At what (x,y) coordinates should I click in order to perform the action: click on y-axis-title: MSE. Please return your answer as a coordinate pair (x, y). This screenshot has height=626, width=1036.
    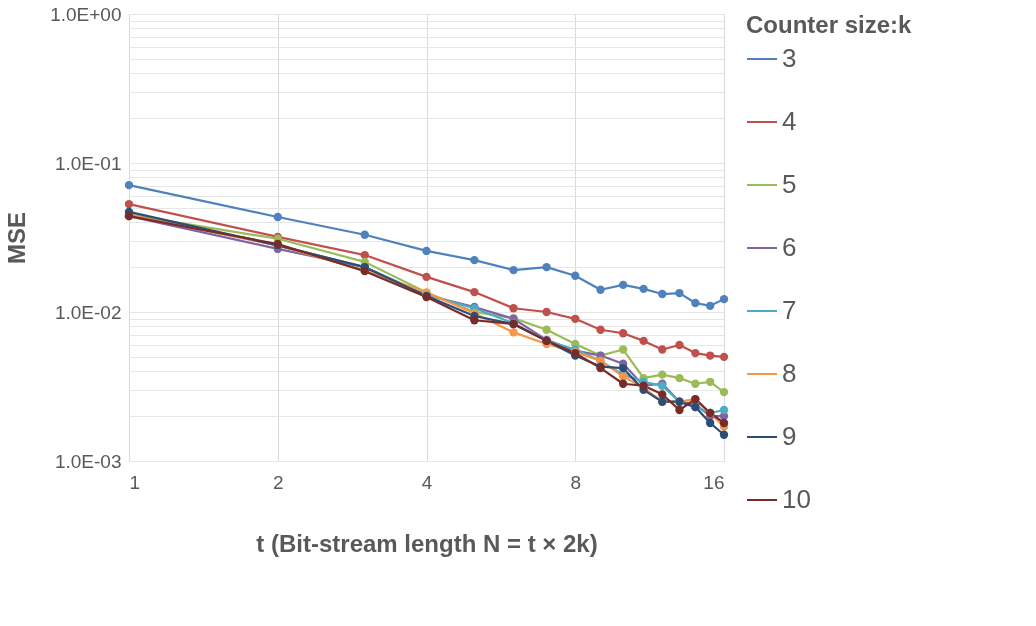
    Looking at the image, I should click on (17, 238).